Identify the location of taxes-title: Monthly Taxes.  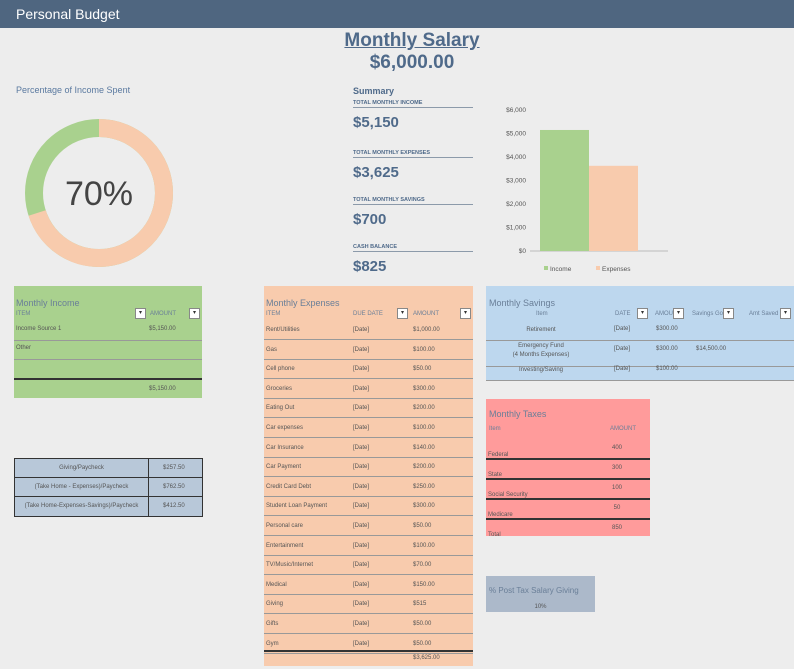
(518, 414).